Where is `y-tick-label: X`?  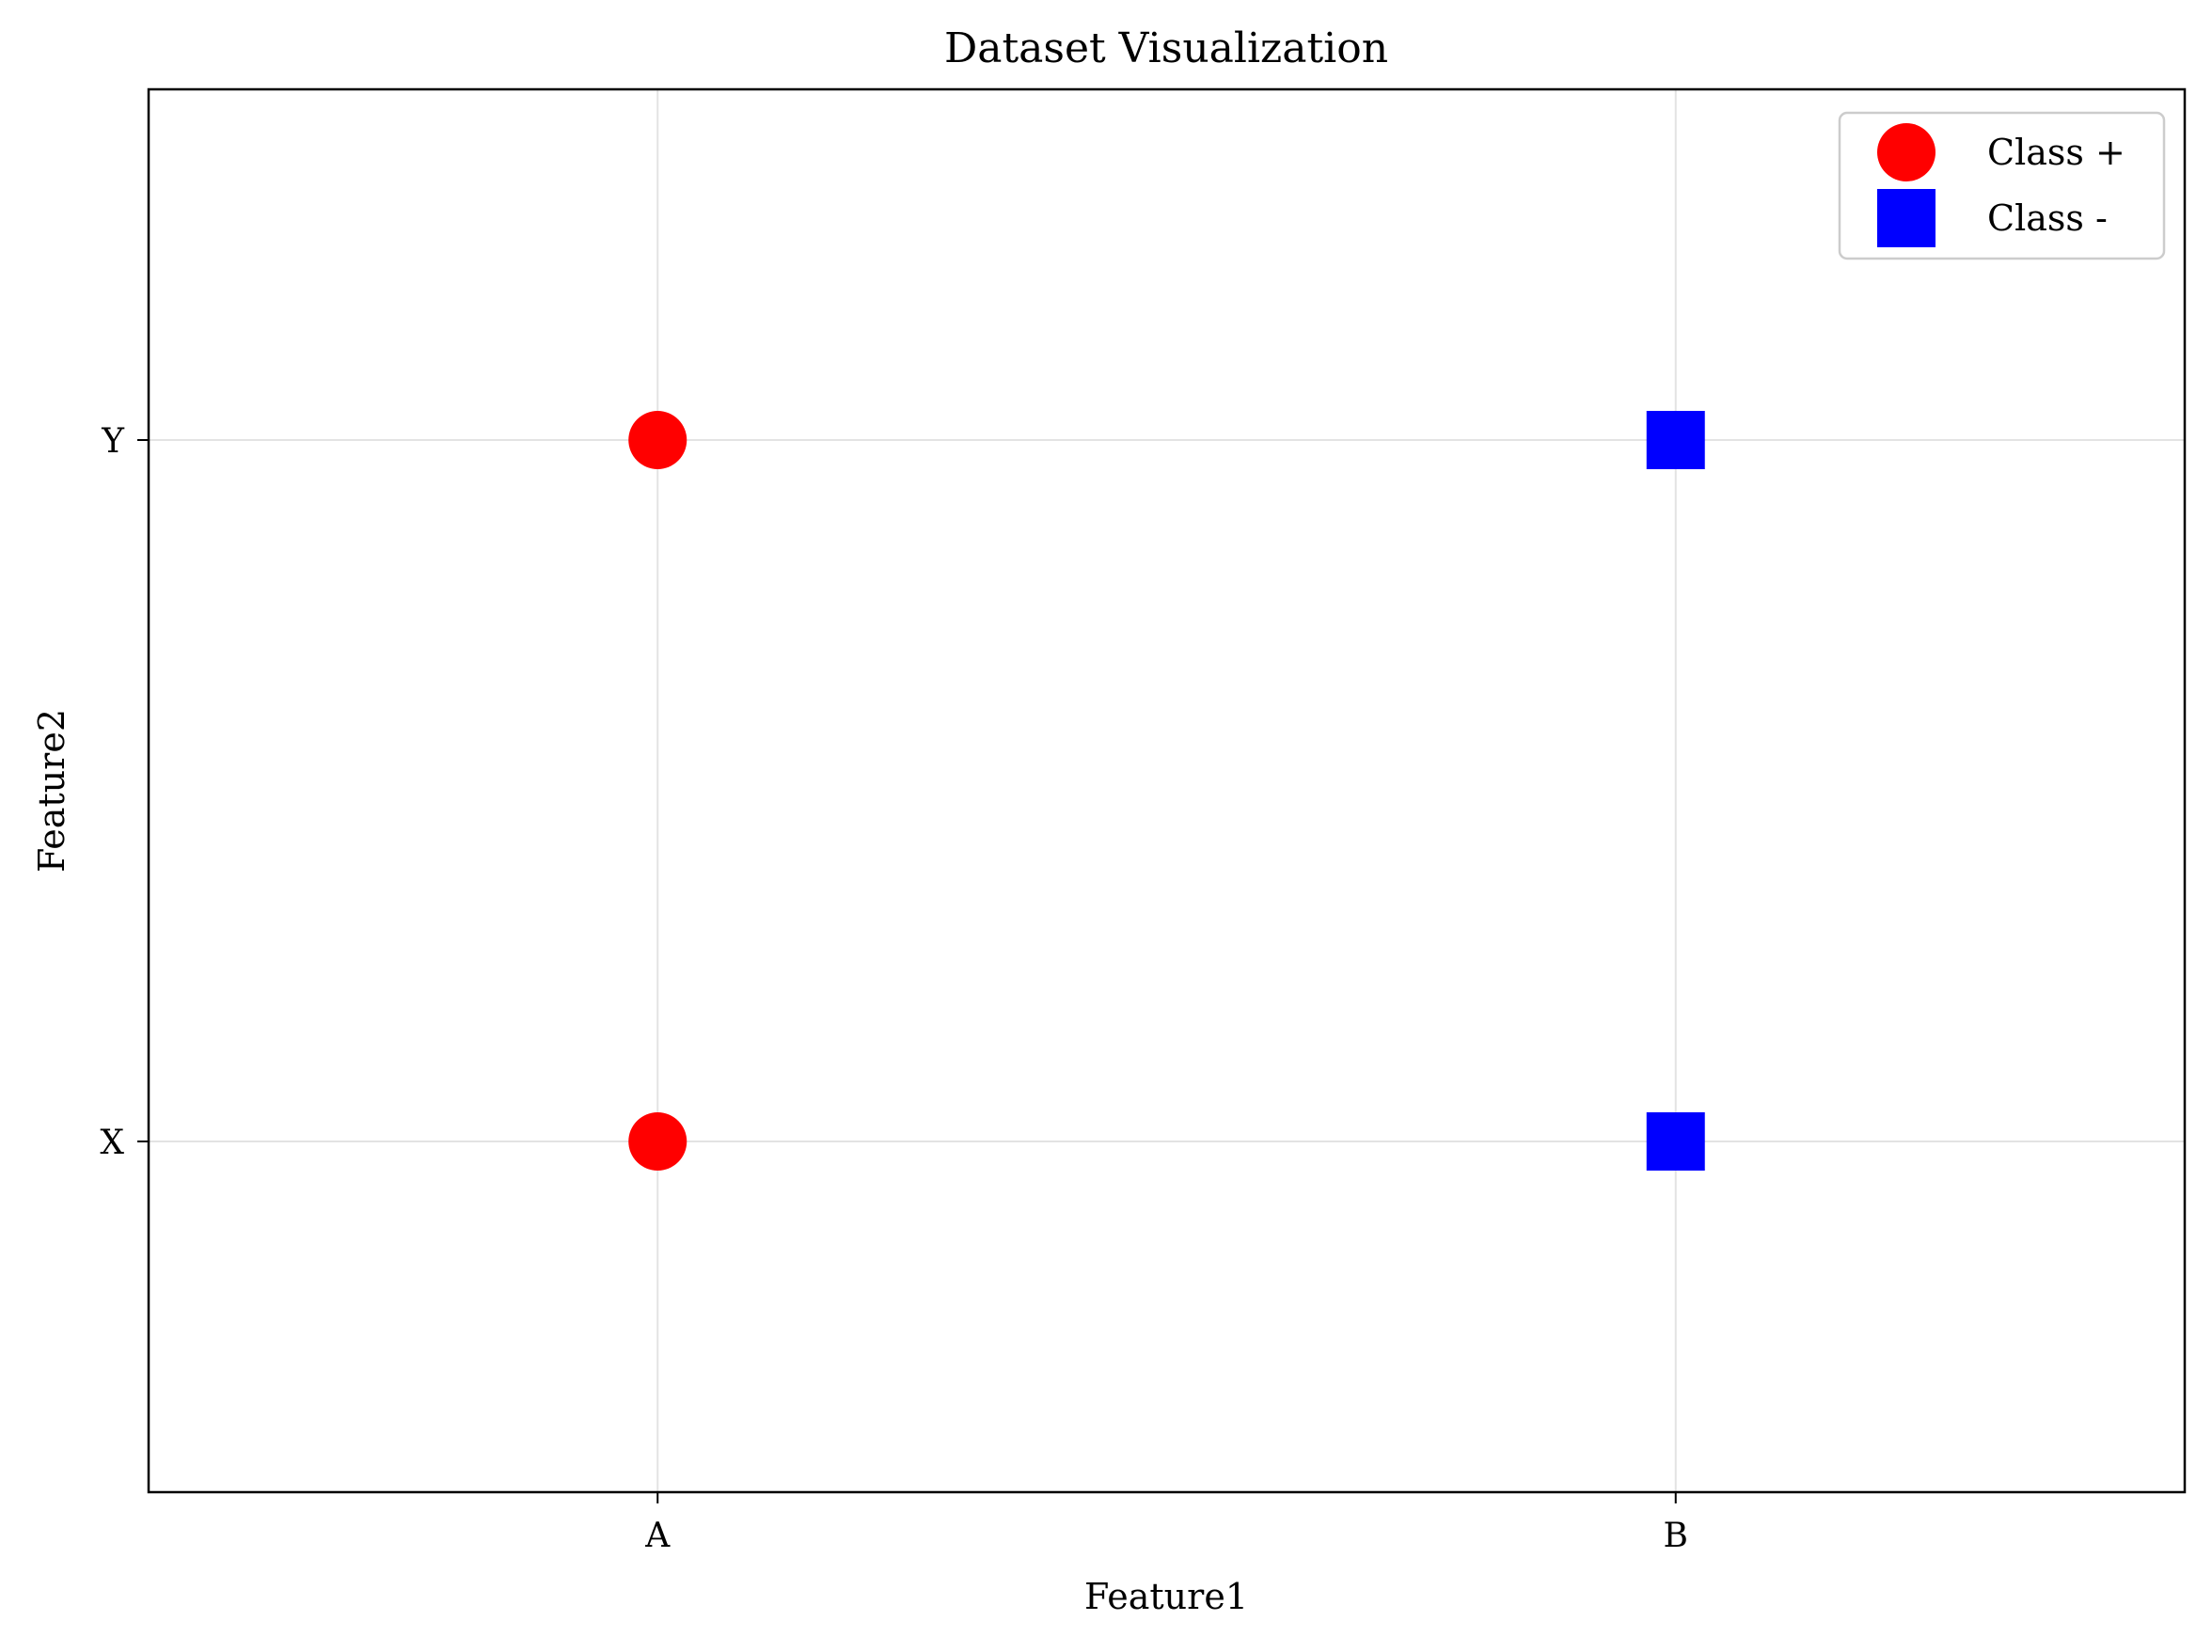
y-tick-label: X is located at coordinates (112, 1143).